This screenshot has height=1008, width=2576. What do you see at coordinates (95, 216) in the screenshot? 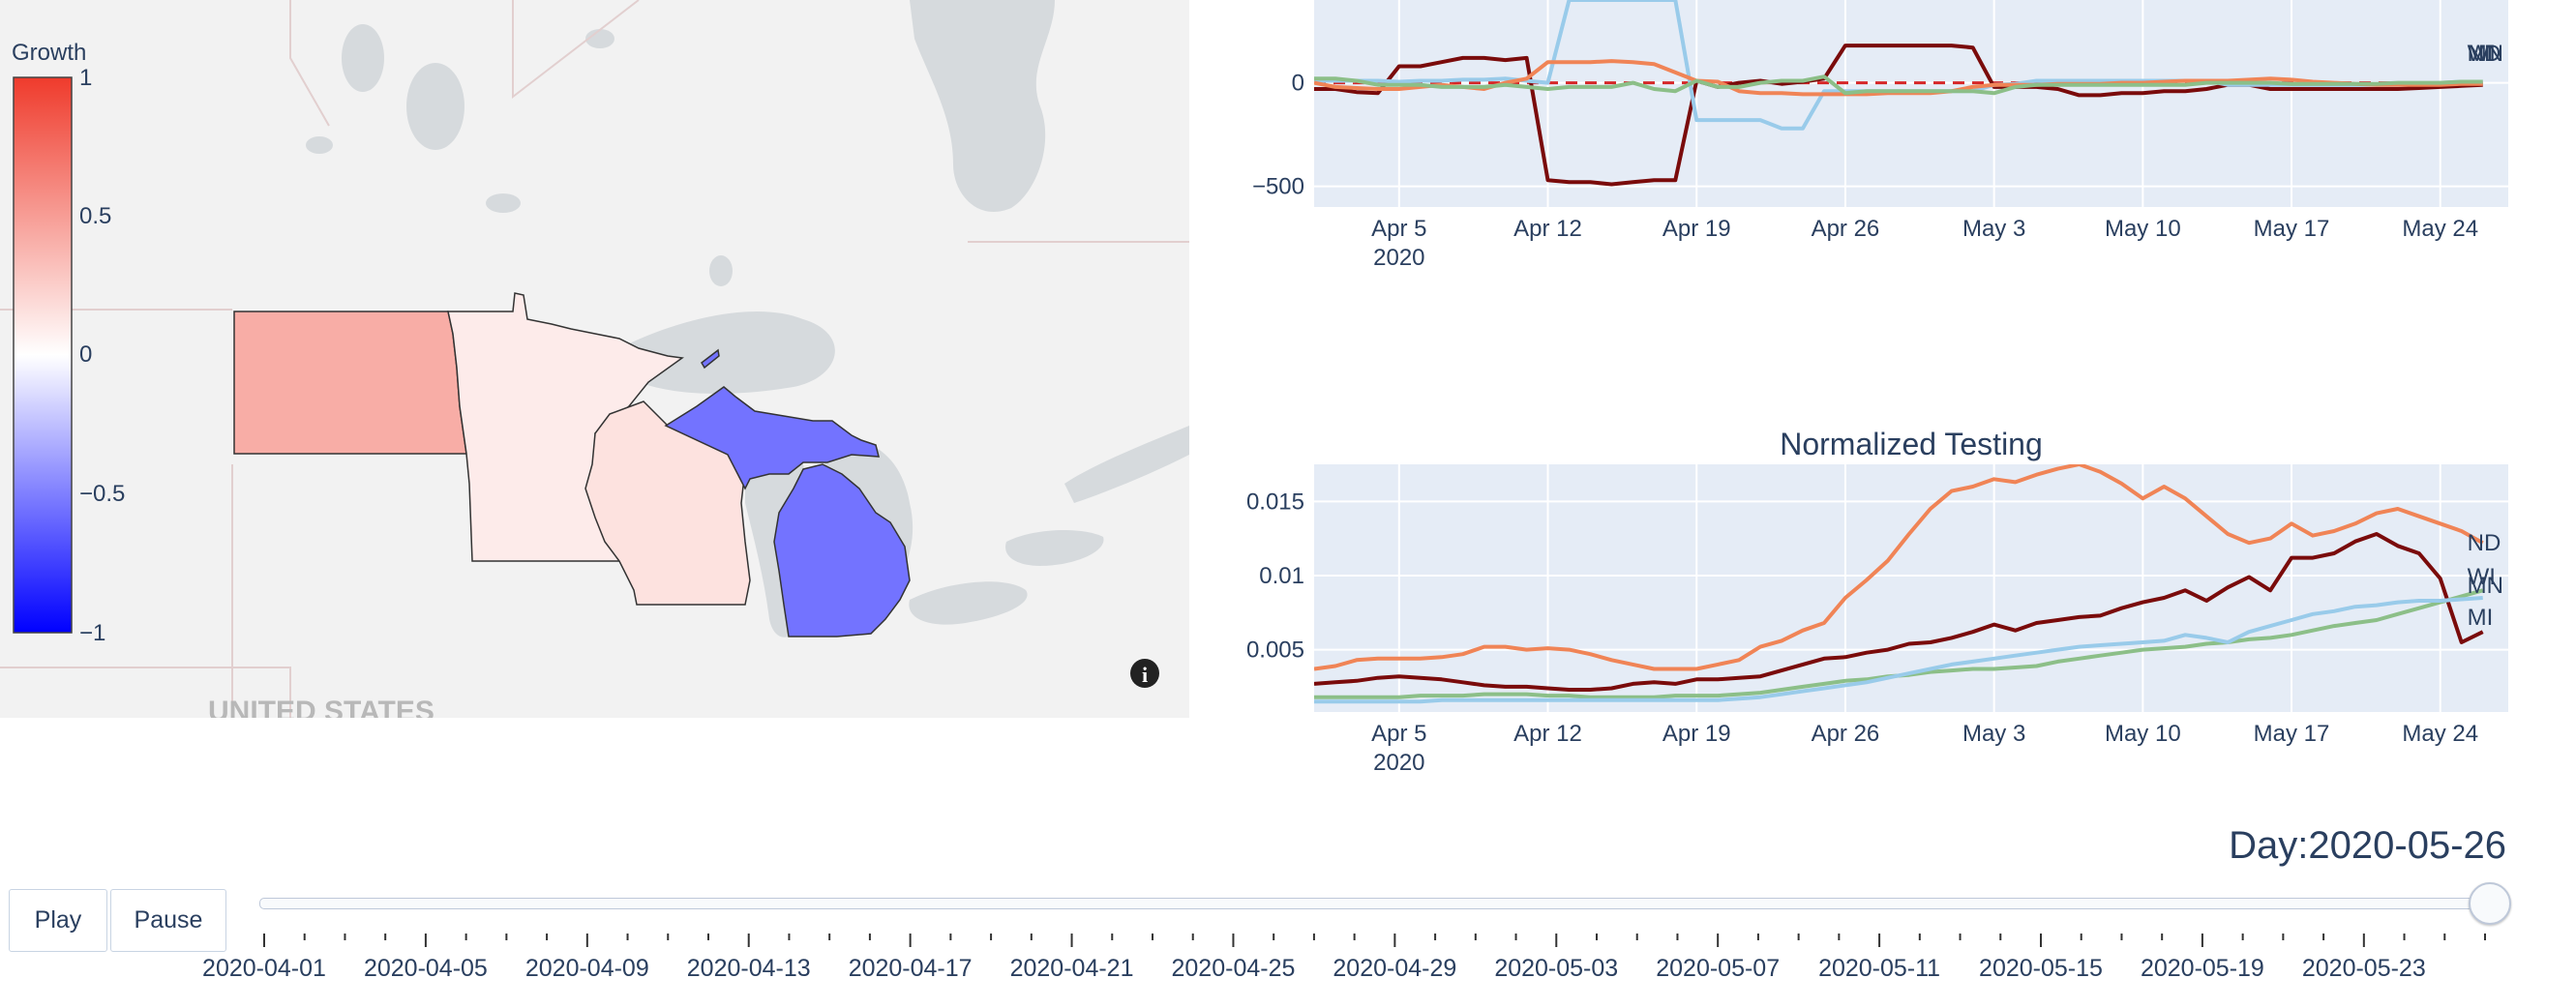
I see `colorbar-tick: 0.5` at bounding box center [95, 216].